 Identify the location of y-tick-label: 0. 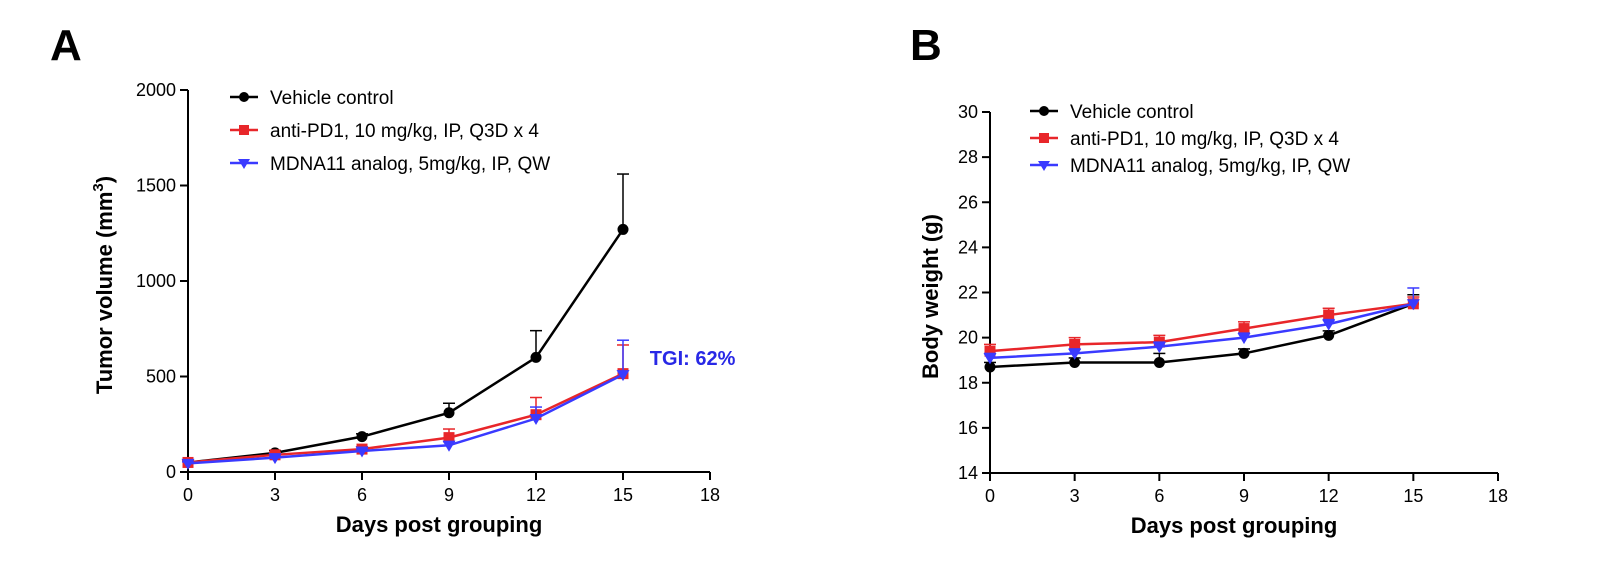
(171, 472).